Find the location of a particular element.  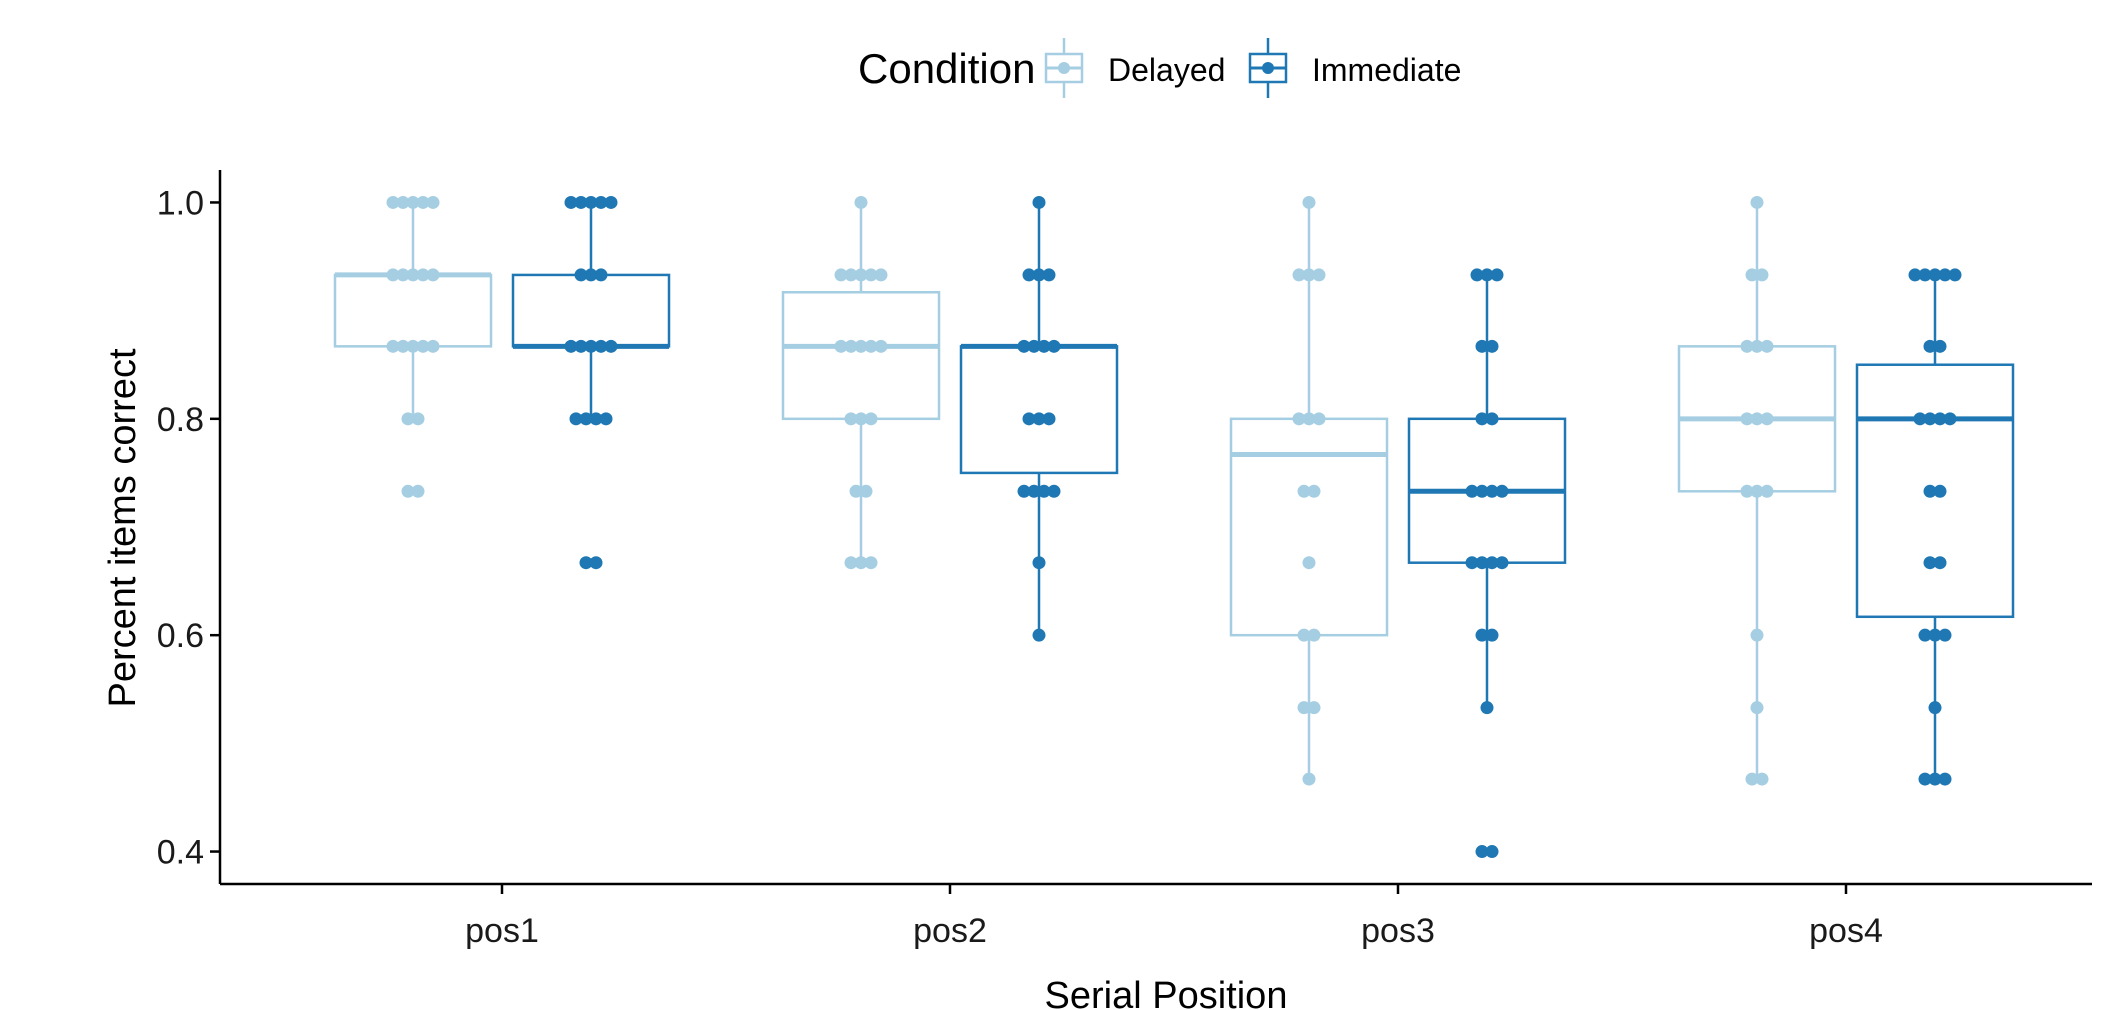

y-tick-label-3: 1.0 is located at coordinates (180, 203).